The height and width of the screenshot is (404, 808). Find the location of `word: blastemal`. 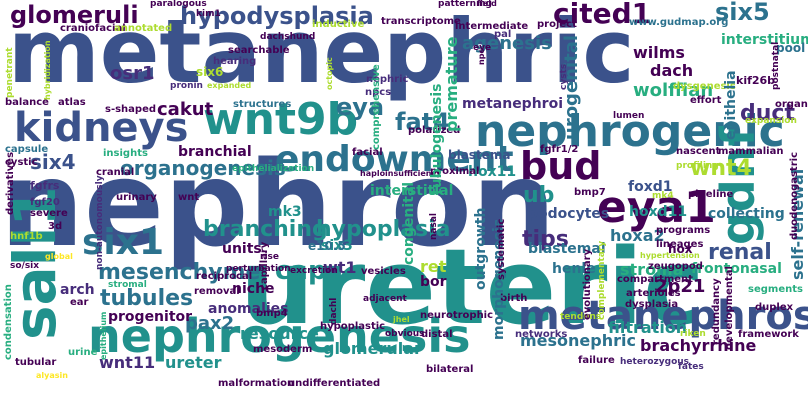

word: blastemal is located at coordinates (567, 249).